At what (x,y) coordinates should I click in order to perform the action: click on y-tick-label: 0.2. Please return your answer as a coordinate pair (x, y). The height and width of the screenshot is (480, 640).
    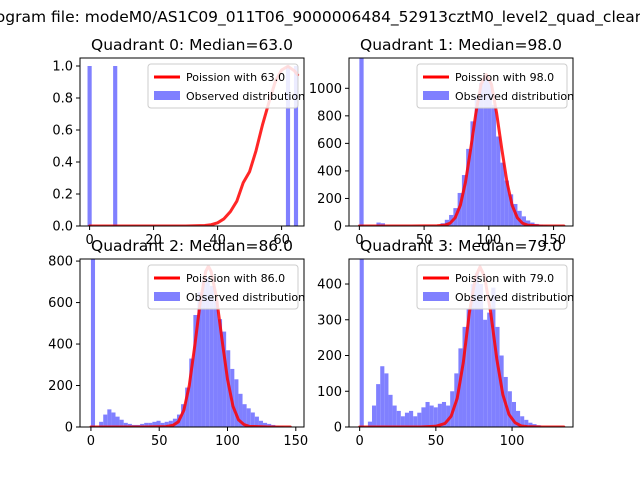
    Looking at the image, I should click on (62, 195).